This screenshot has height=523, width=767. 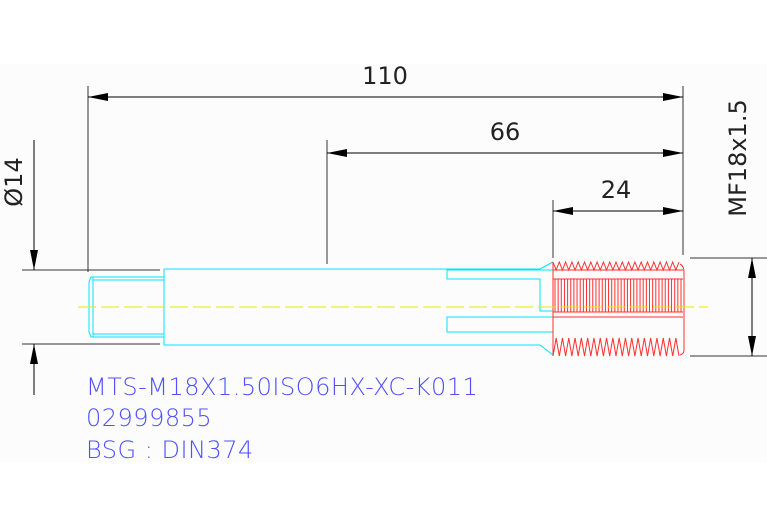 What do you see at coordinates (149, 418) in the screenshot?
I see `part-number-label: 02999855` at bounding box center [149, 418].